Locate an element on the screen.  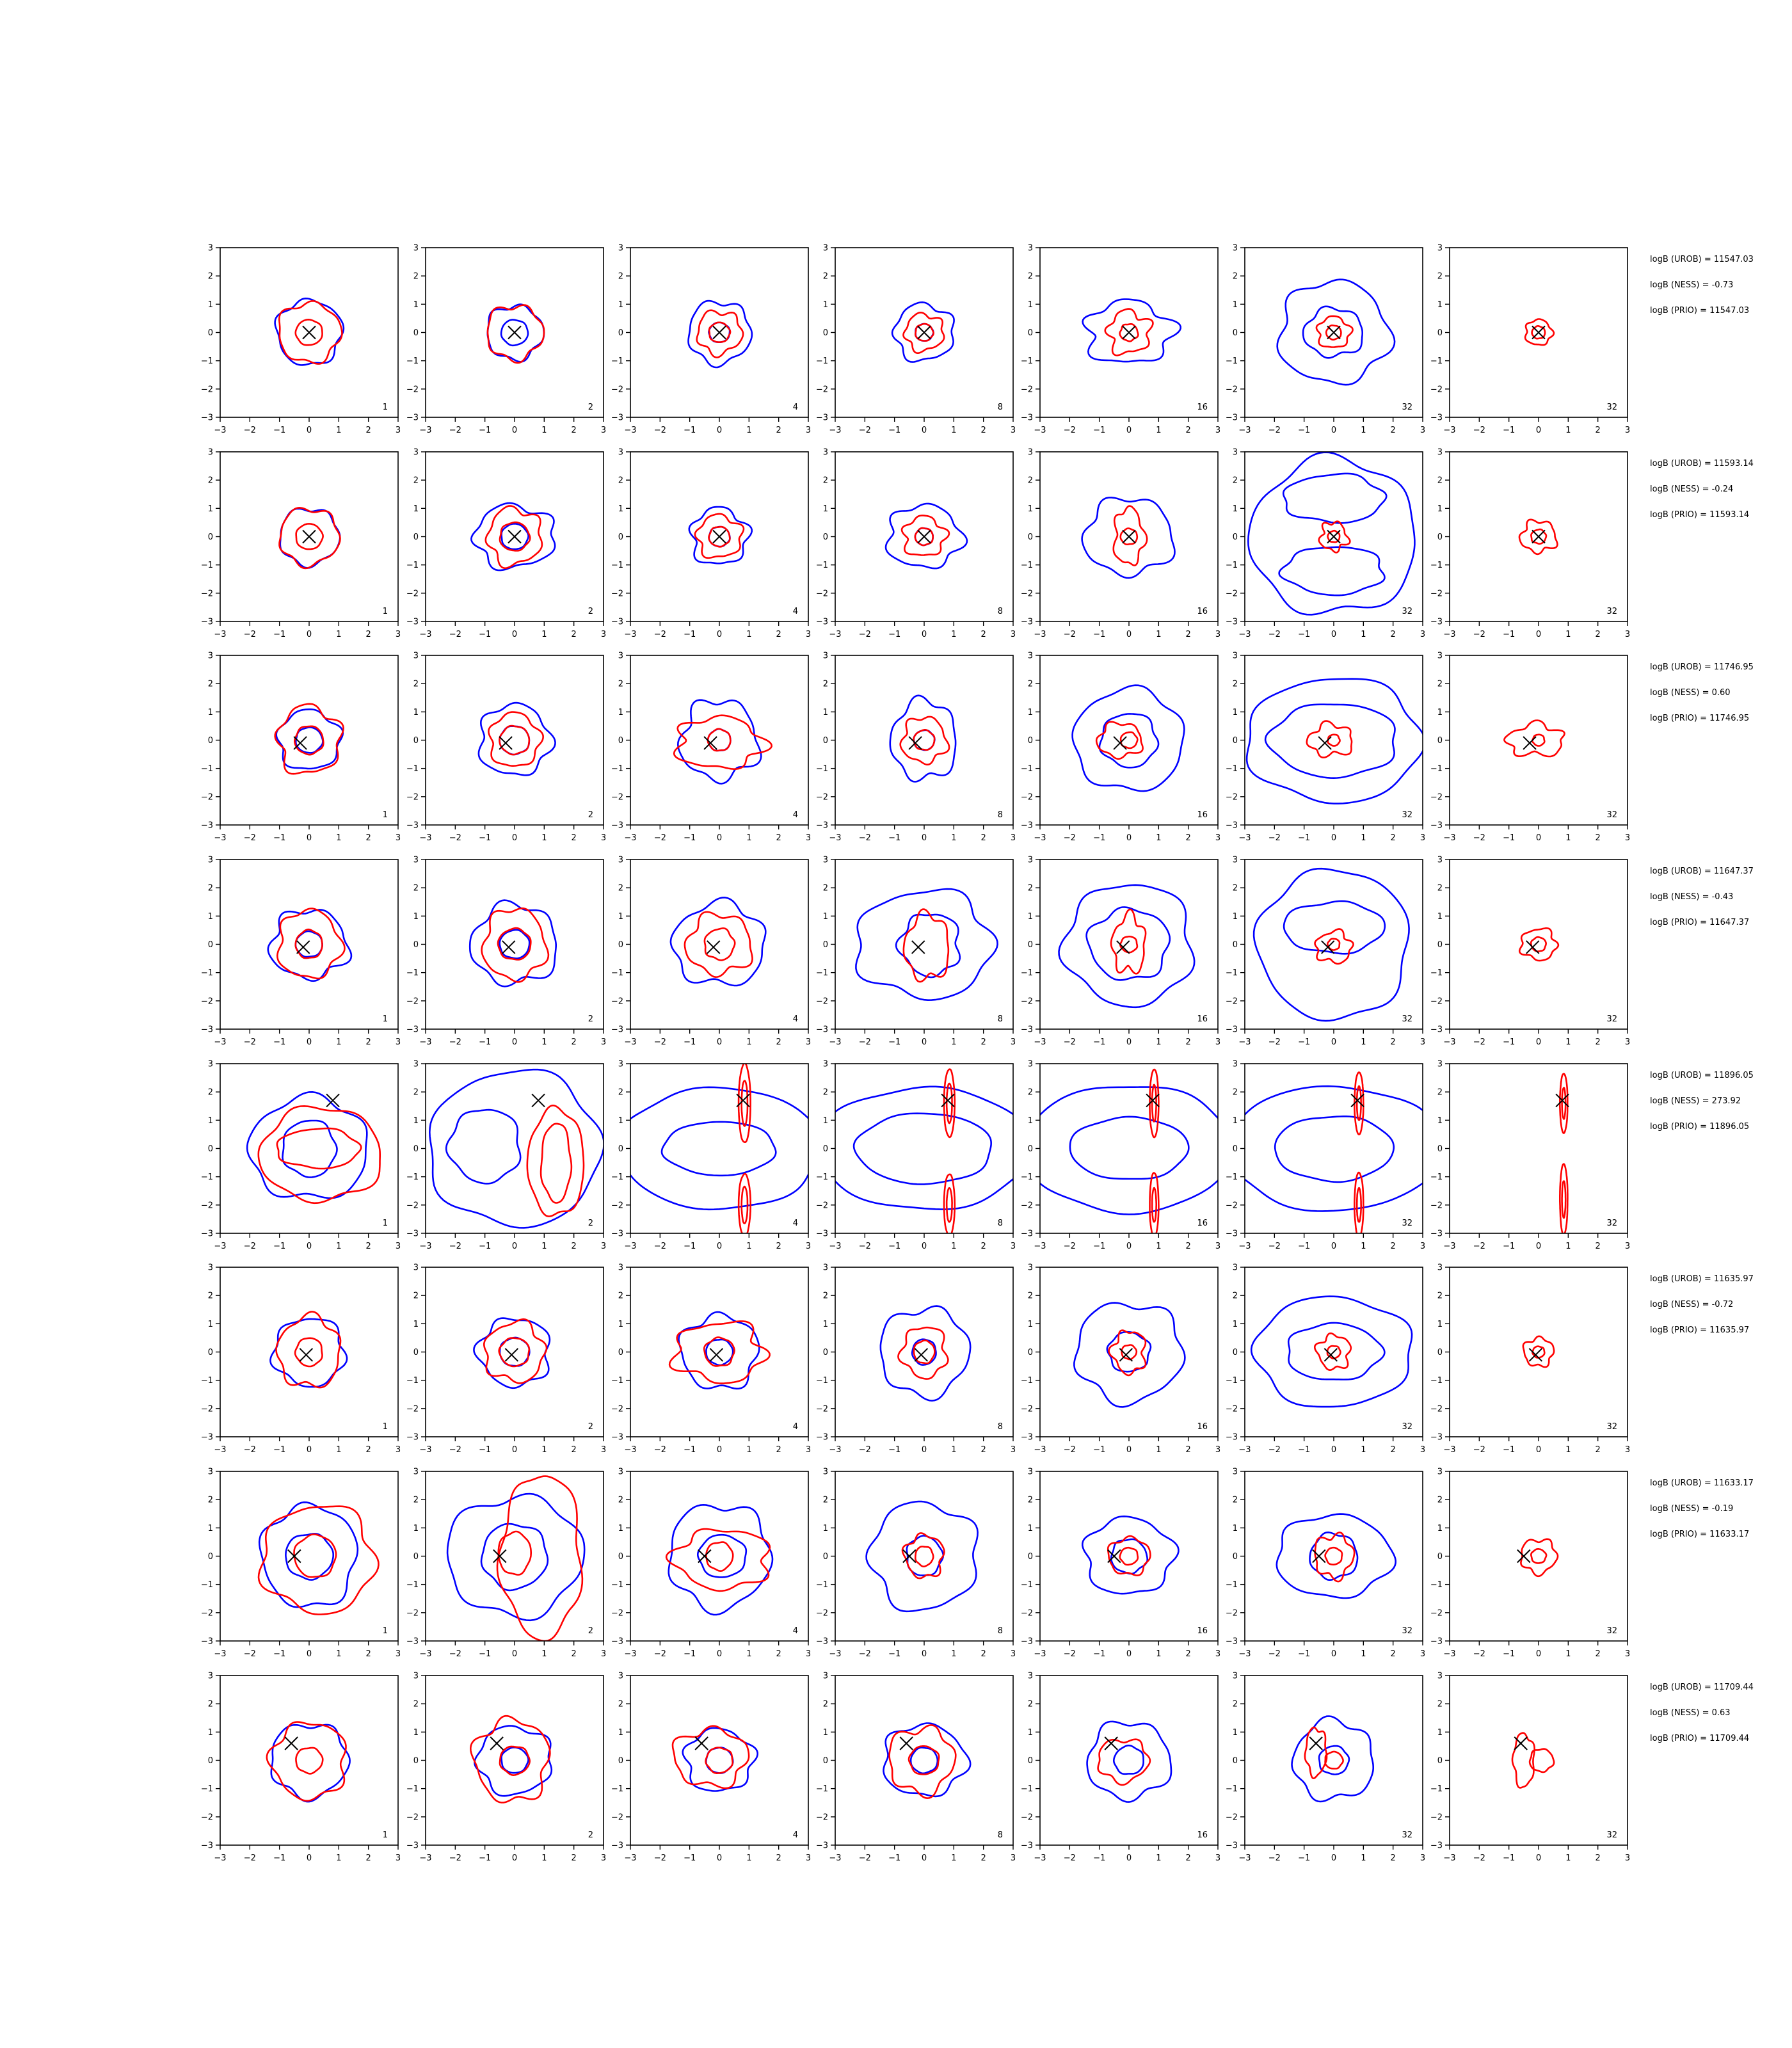
panel-r6-c7: −3−3 −2 −2 −1 −1 0 0 1 1 2 2 3 3 32 is located at coordinates (1530, 1359).